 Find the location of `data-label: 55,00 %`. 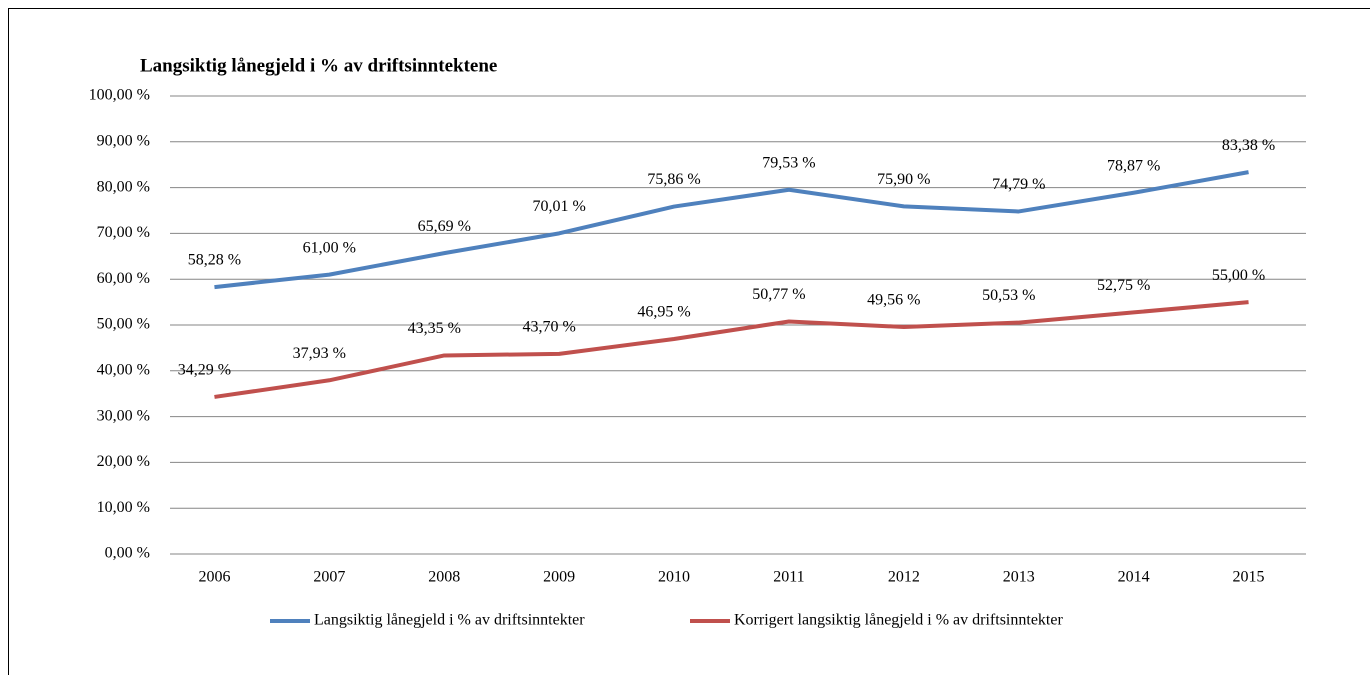

data-label: 55,00 % is located at coordinates (1238, 275).